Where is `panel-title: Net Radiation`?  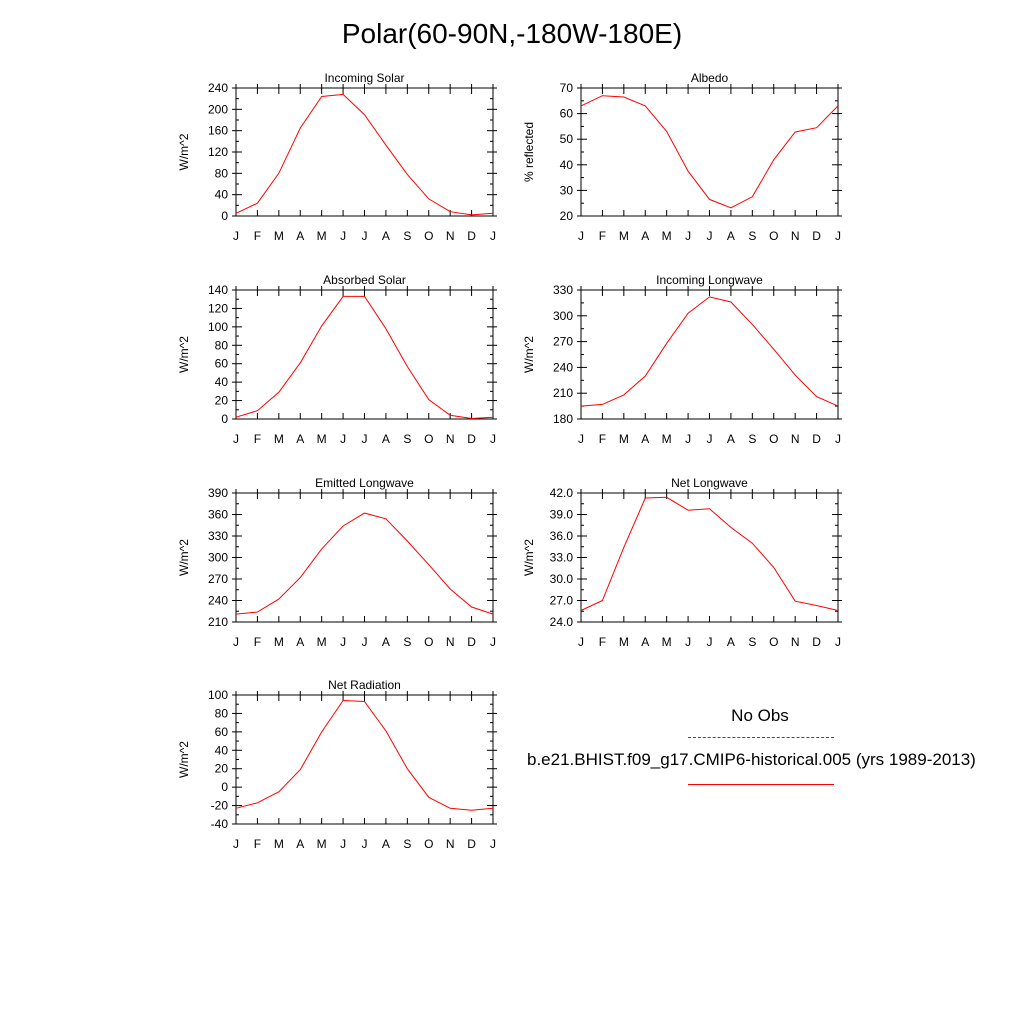
panel-title: Net Radiation is located at coordinates (364, 685).